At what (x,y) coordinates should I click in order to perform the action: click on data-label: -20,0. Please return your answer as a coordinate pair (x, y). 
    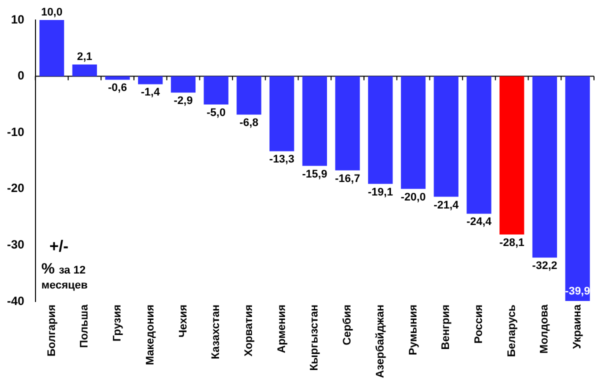
    Looking at the image, I should click on (413, 197).